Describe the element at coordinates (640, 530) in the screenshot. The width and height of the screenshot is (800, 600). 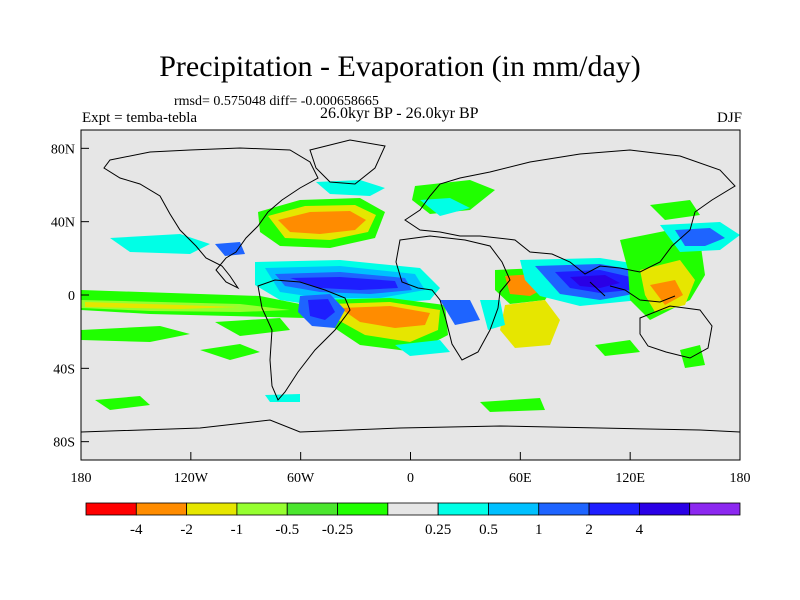
I see `colorbar-tick-label: 4` at that location.